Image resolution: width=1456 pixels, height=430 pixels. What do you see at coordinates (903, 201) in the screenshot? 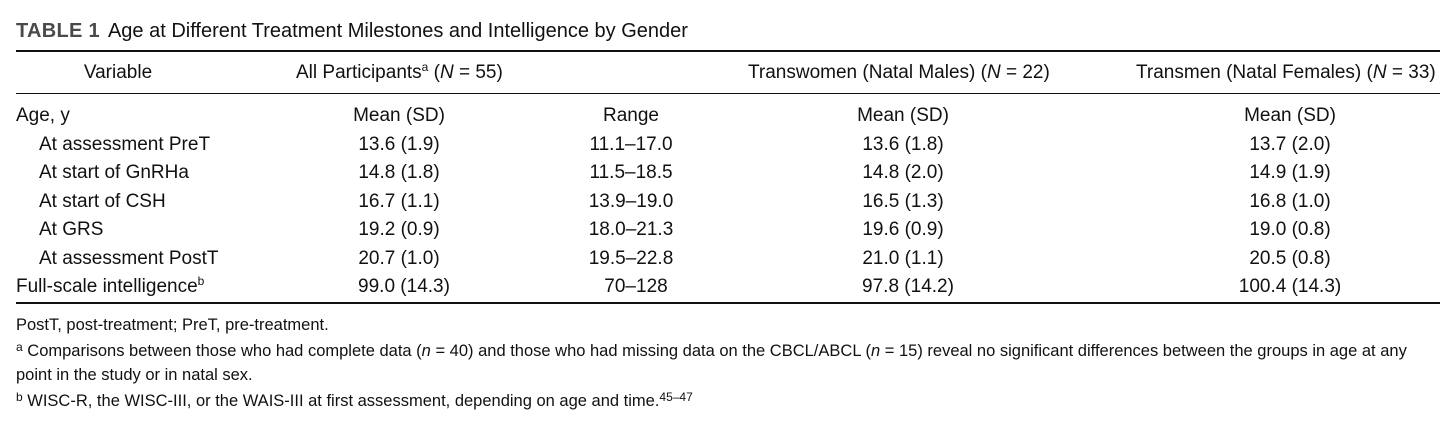
I see `transwomen-mean-cell: 16.5 (1.3)` at bounding box center [903, 201].